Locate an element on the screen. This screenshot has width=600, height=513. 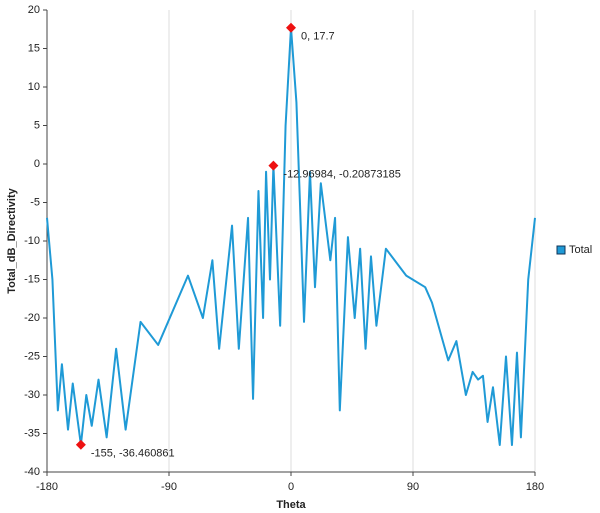
x-tick-label: -180 is located at coordinates (47, 487).